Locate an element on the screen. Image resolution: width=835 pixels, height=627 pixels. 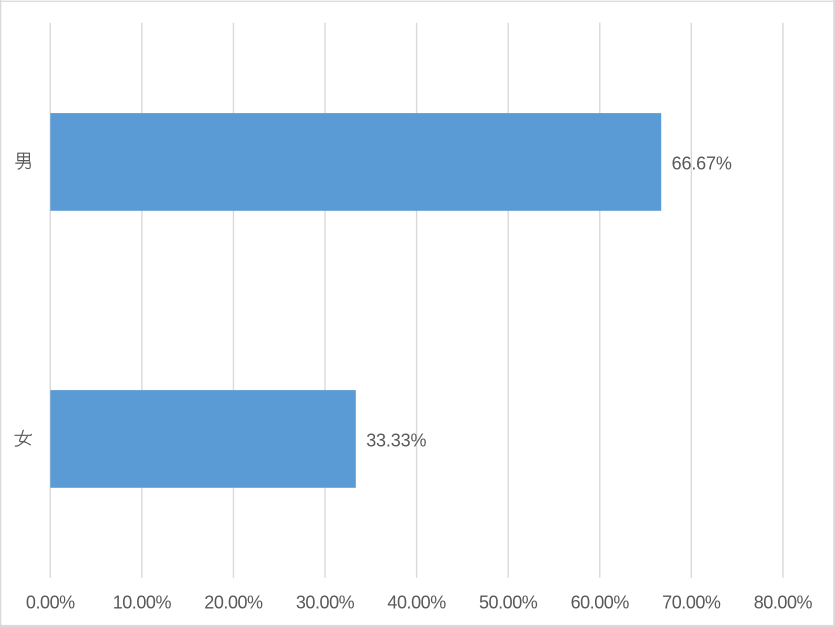
svg-text: 10.00% is located at coordinates (142, 603).